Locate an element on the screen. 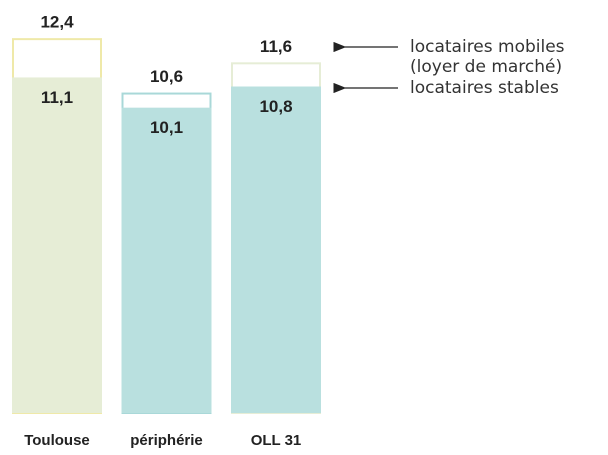 The height and width of the screenshot is (455, 608). x-tick-label: périphérie is located at coordinates (166, 440).